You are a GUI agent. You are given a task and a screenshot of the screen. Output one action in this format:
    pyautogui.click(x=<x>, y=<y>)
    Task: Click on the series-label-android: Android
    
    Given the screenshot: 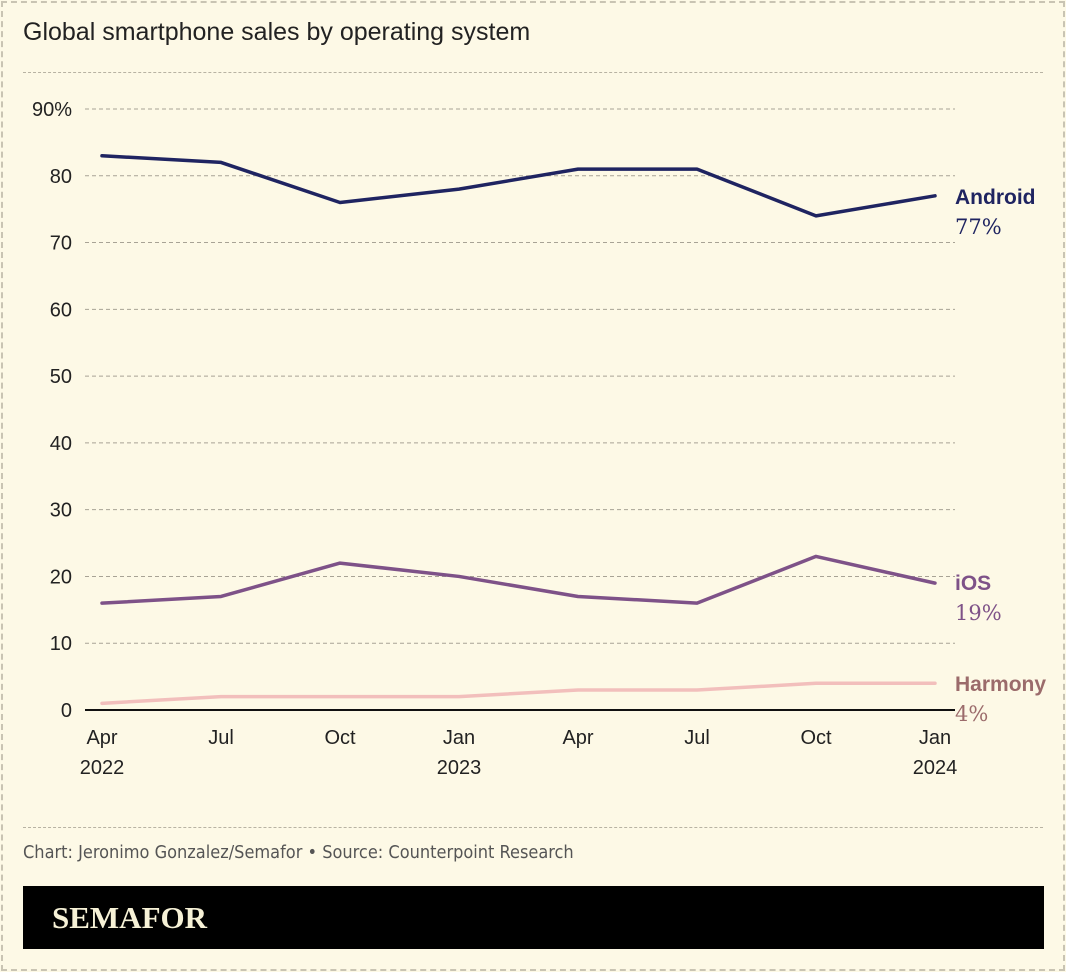 What is the action you would take?
    pyautogui.click(x=995, y=197)
    